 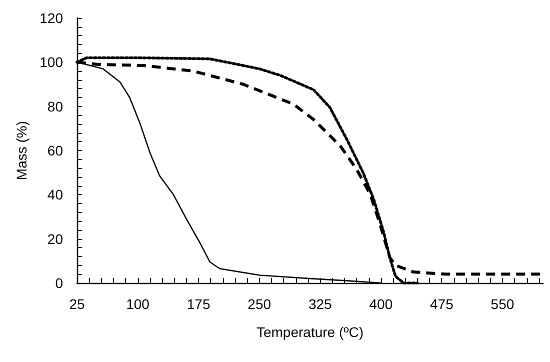 What do you see at coordinates (55, 238) in the screenshot?
I see `y-tick-label: 20` at bounding box center [55, 238].